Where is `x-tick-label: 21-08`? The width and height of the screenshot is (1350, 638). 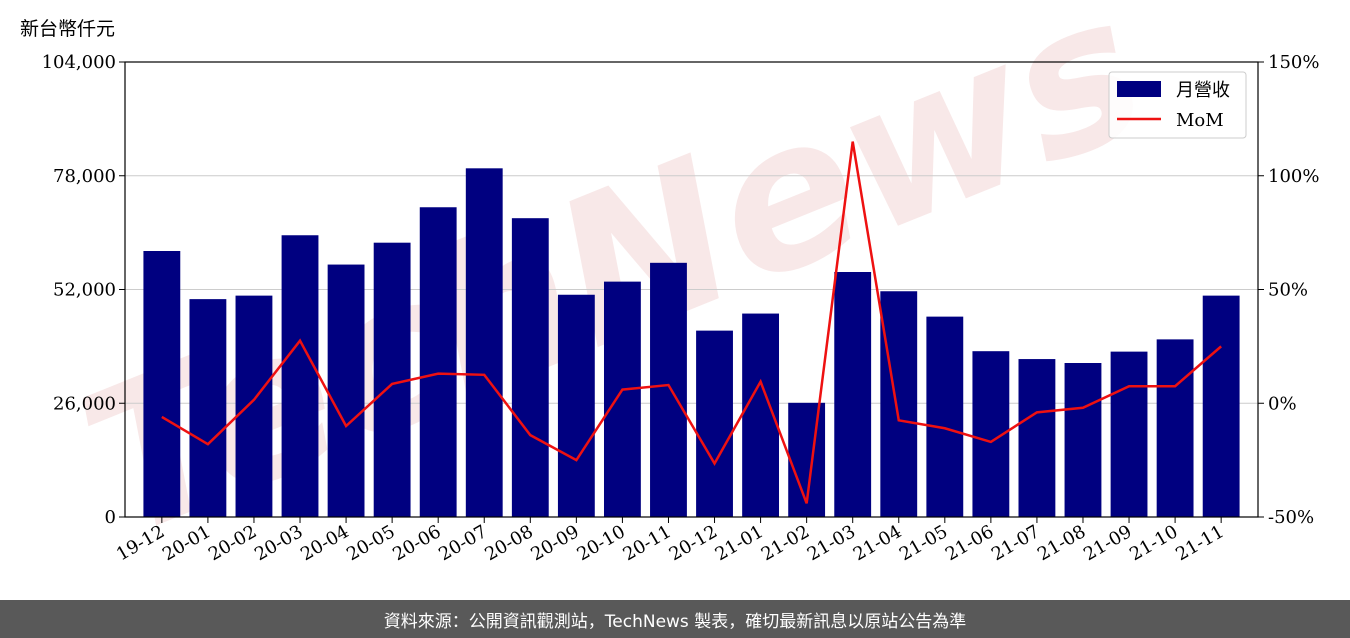
x-tick-label: 21-08 is located at coordinates (1061, 543).